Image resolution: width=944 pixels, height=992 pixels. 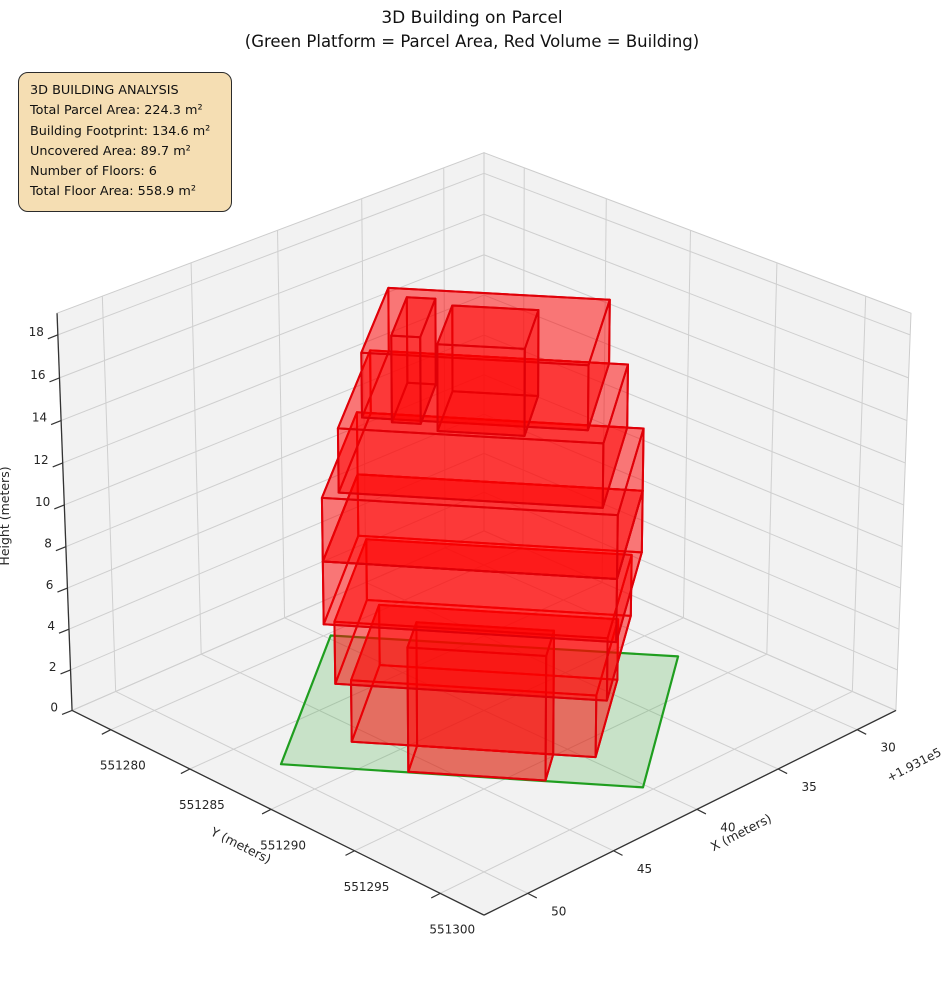 I want to click on y-tick-label: 551300, so click(x=452, y=929).